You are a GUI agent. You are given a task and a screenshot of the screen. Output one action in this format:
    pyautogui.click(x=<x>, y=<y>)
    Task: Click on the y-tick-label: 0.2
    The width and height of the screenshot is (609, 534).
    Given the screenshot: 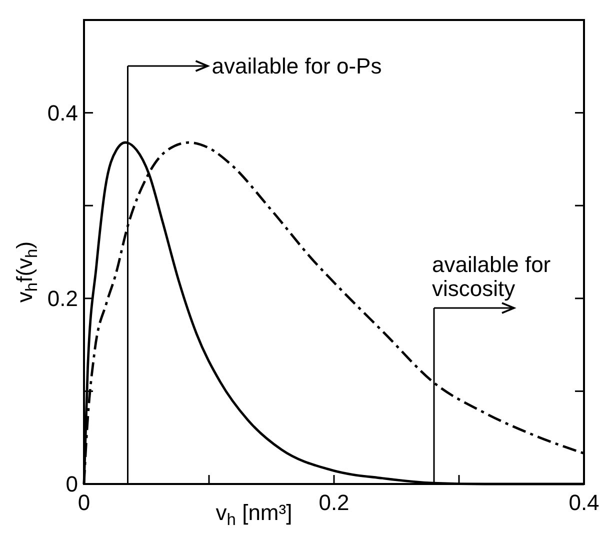 What is the action you would take?
    pyautogui.click(x=62, y=299)
    